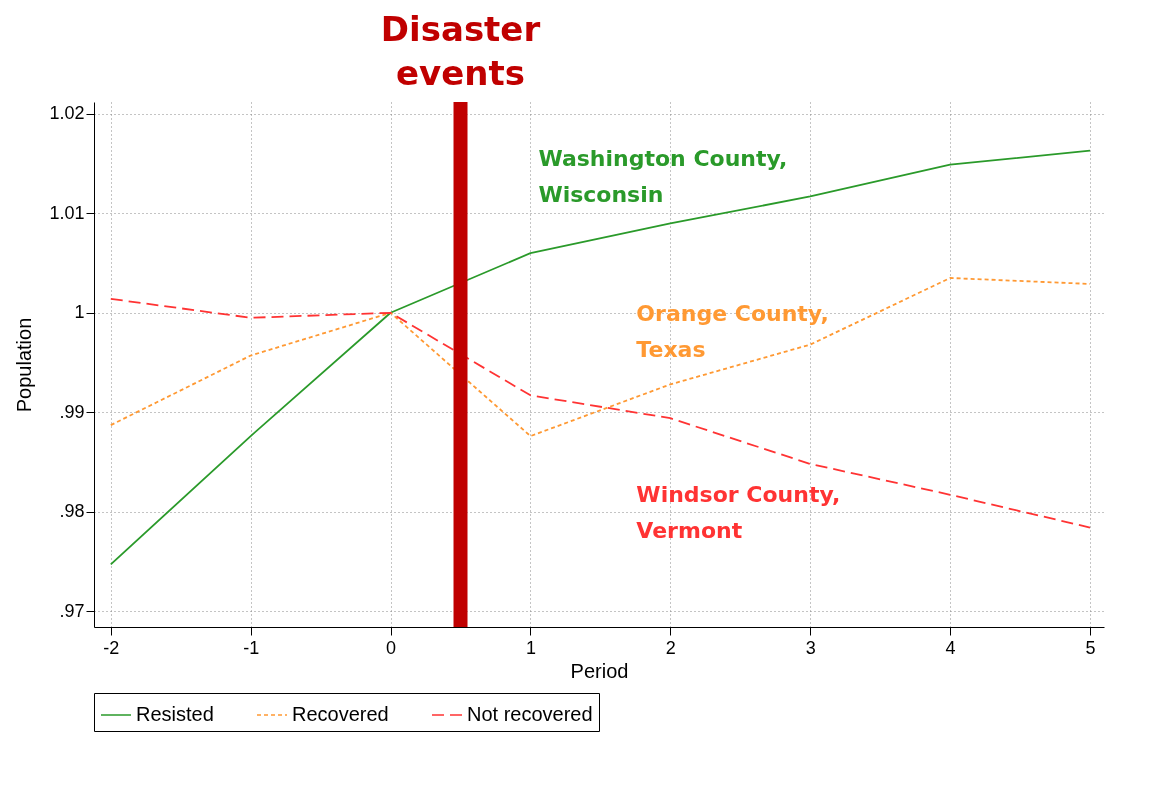  Describe the element at coordinates (67, 113) in the screenshot. I see `y-tick-label: 1.02` at that location.